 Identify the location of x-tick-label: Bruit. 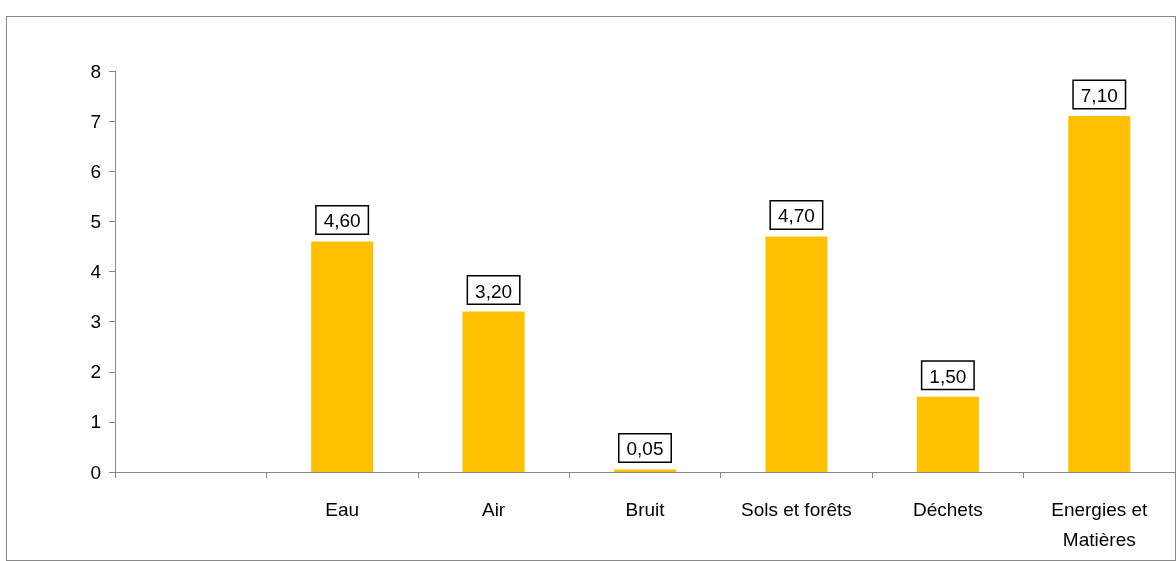
(645, 509).